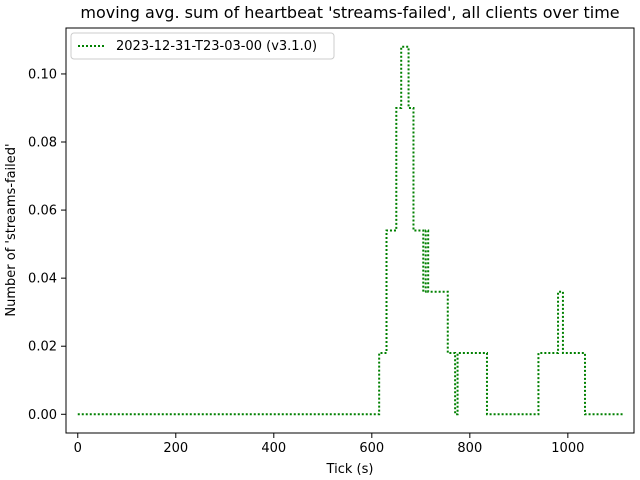  I want to click on legend-entry: 2023-12-31-T23-03-00 (v3.1.0), so click(216, 46).